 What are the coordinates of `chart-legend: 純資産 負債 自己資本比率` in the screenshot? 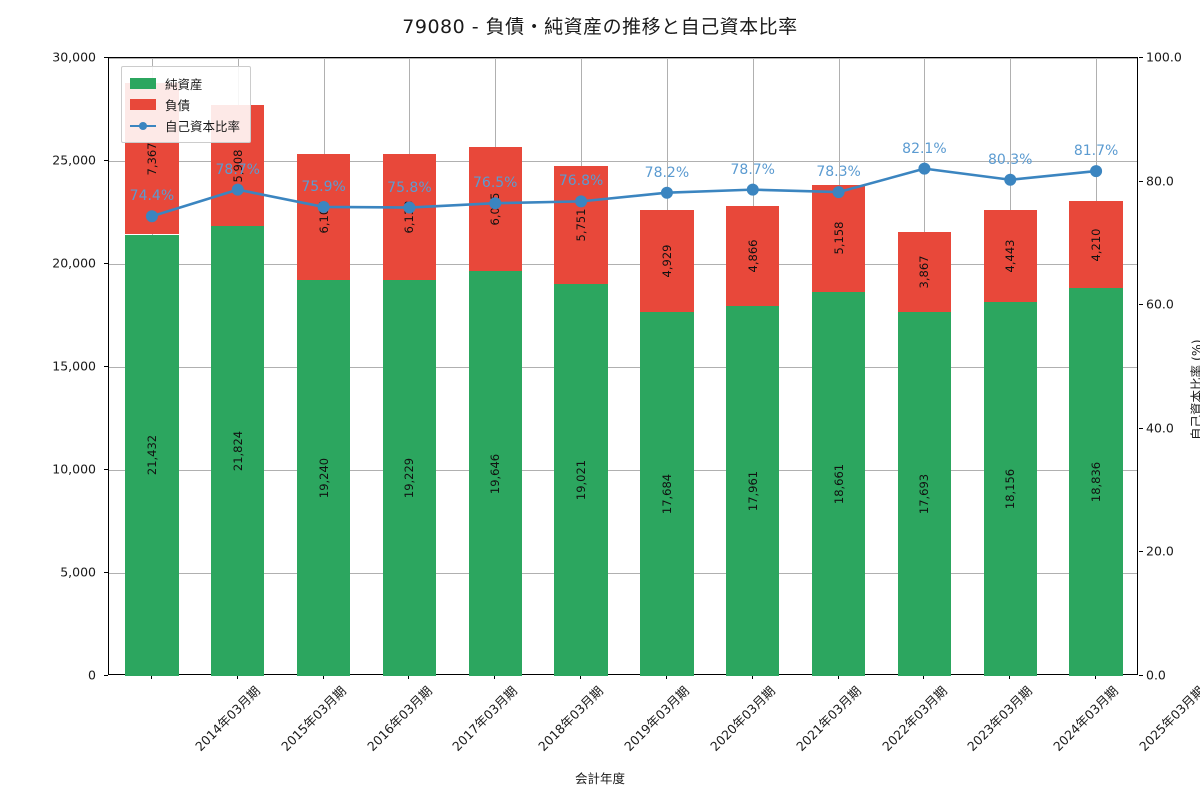 It's located at (186, 104).